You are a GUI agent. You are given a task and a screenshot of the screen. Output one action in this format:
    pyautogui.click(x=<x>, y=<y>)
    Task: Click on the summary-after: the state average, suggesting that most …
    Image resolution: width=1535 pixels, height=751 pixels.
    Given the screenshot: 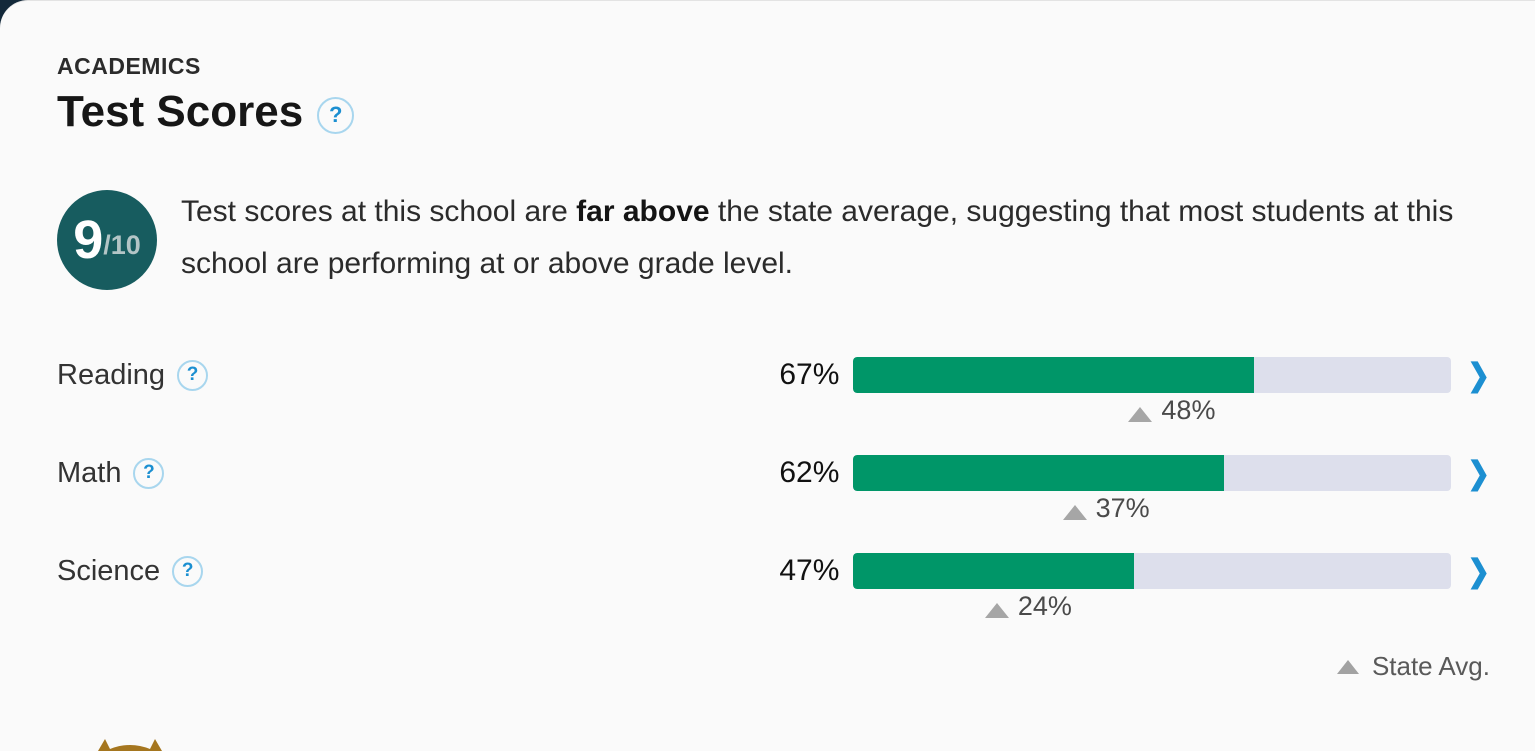 What is the action you would take?
    pyautogui.click(x=817, y=238)
    